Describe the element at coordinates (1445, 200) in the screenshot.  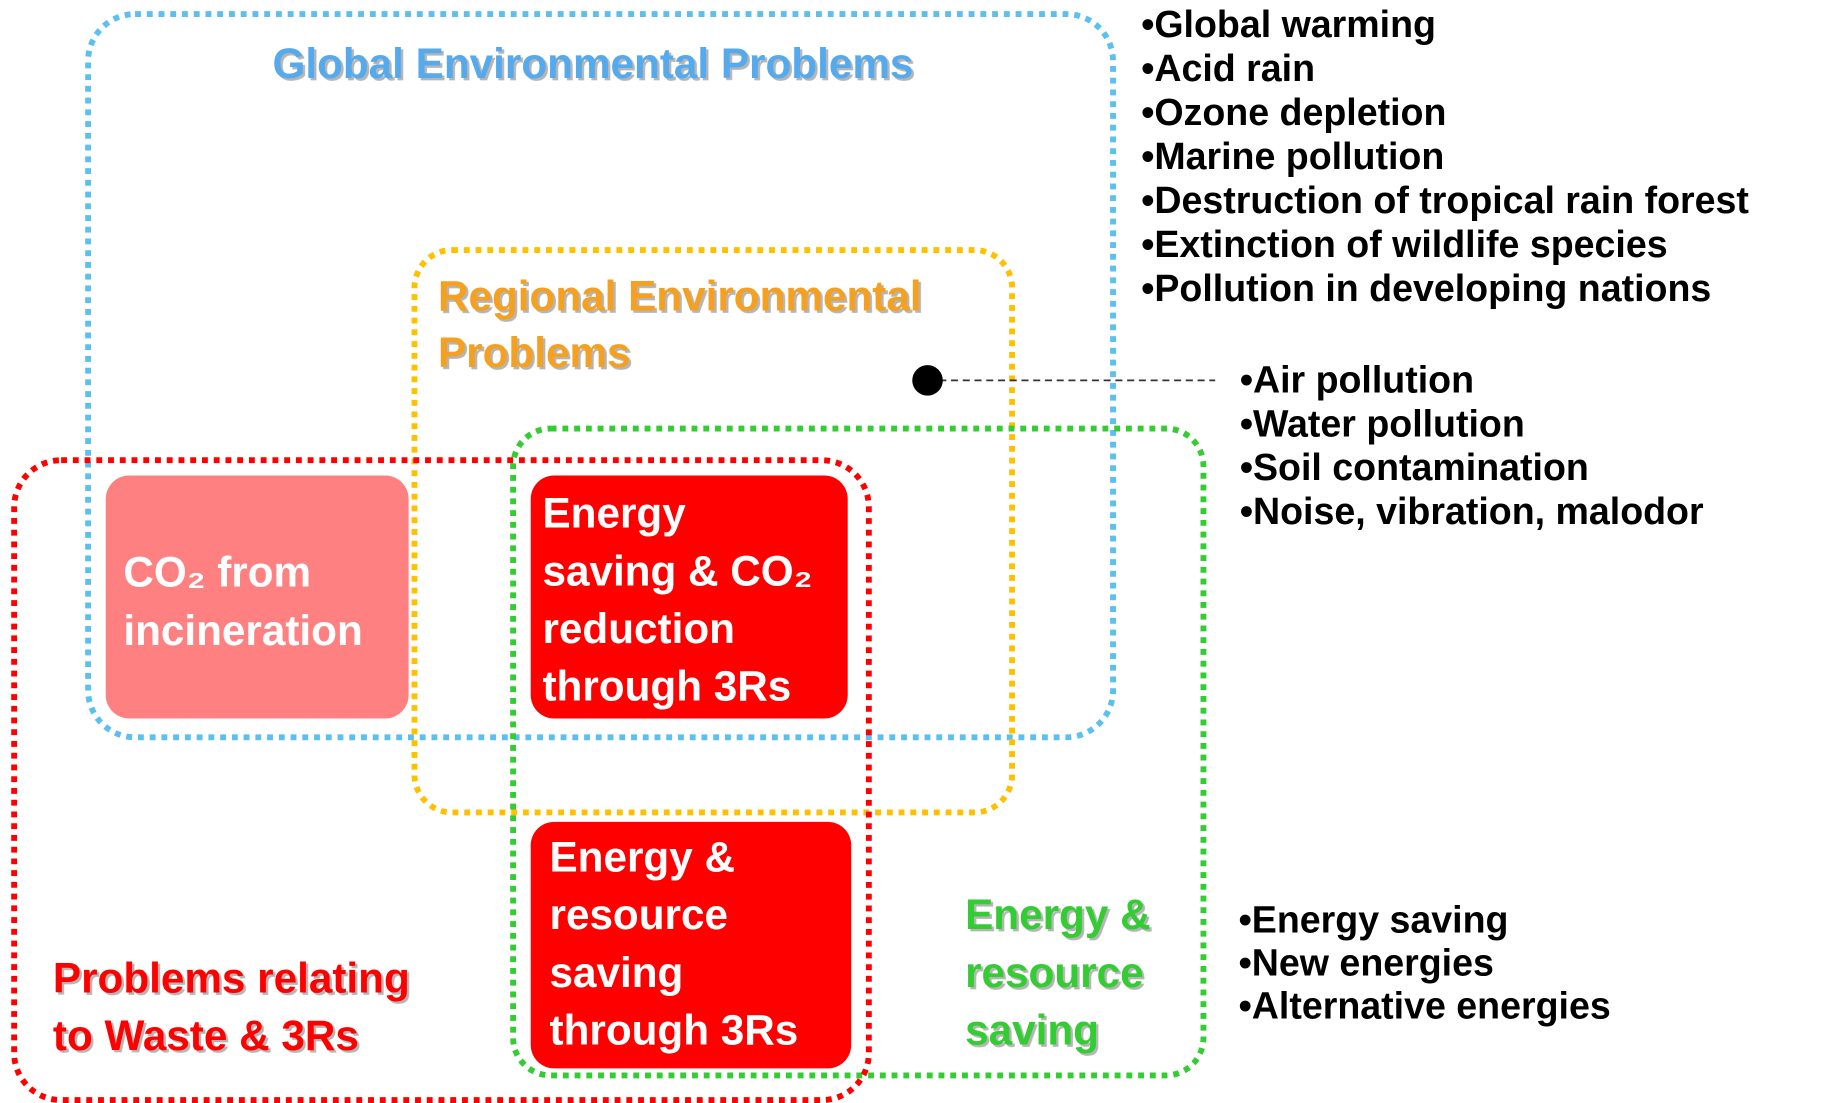
I see `list-item: •Destruction of tropical rain forest` at that location.